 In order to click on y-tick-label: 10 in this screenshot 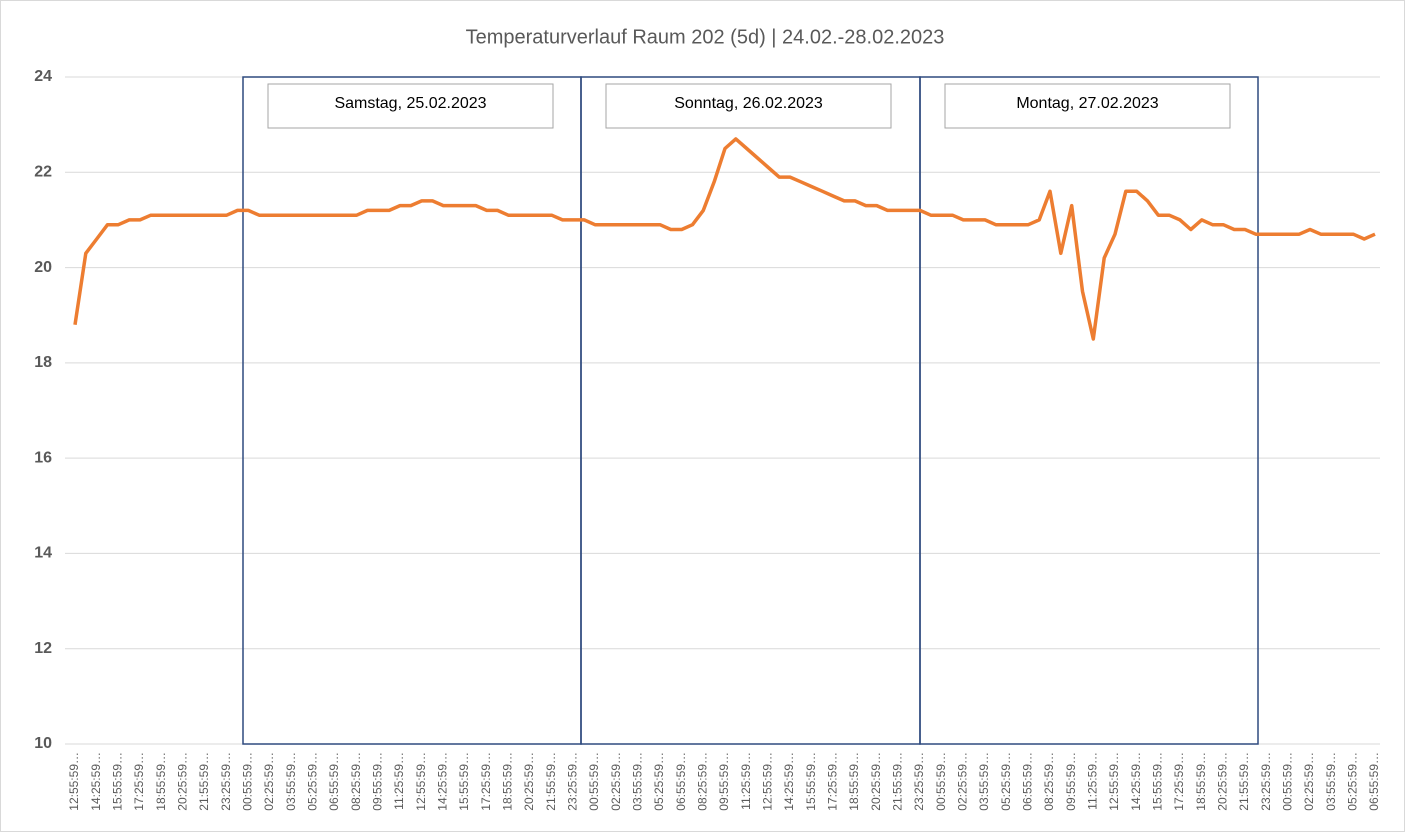, I will do `click(43, 743)`.